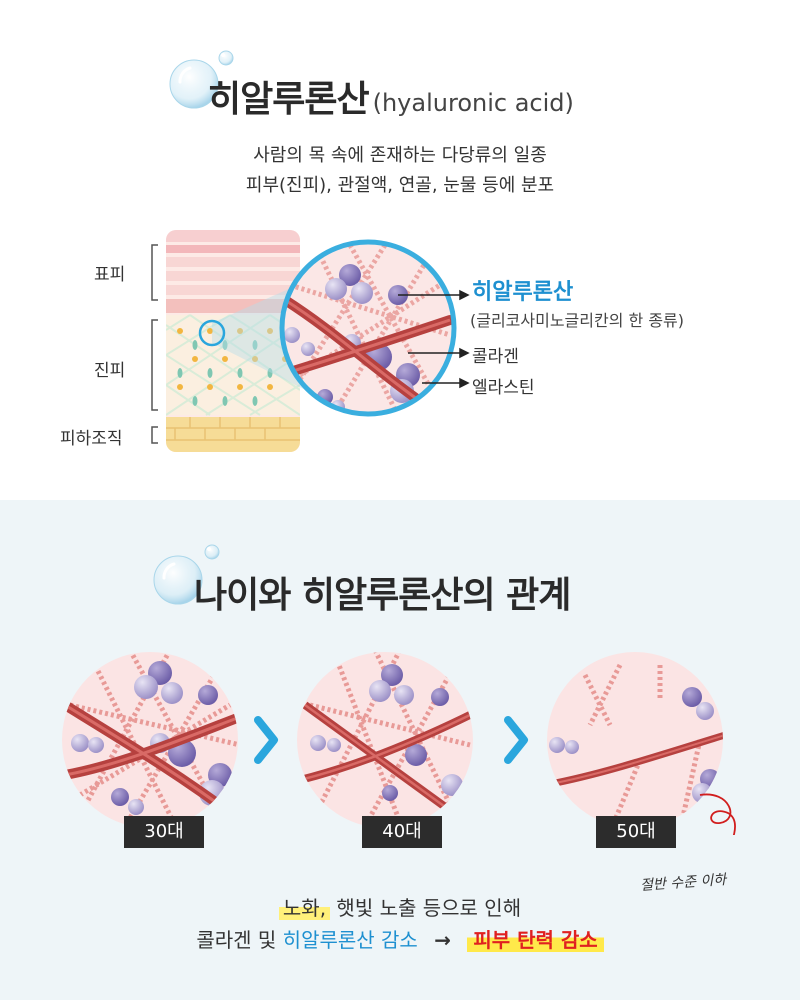 This screenshot has height=1000, width=800. I want to click on highlight-hyaluronic-decrease: 히알루론산 감소, so click(350, 940).